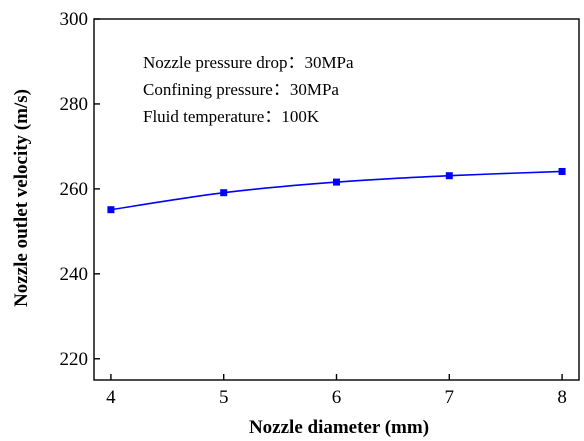 The height and width of the screenshot is (441, 584). I want to click on x-tick-label: 6, so click(337, 397).